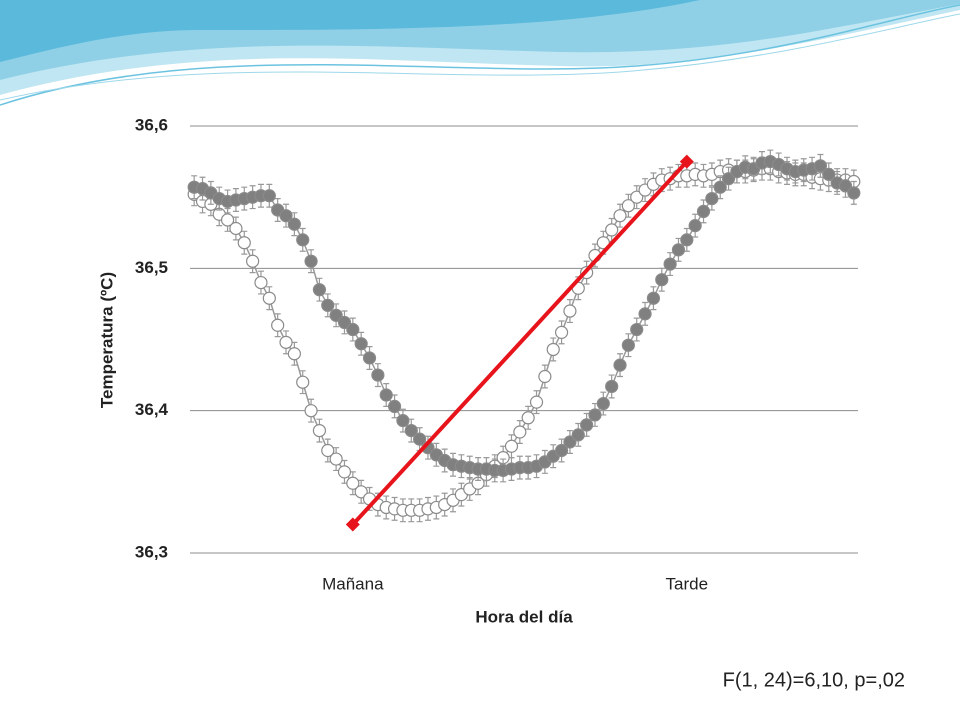 Image resolution: width=960 pixels, height=720 pixels. Describe the element at coordinates (353, 583) in the screenshot. I see `x-tick-label: Mañana` at that location.